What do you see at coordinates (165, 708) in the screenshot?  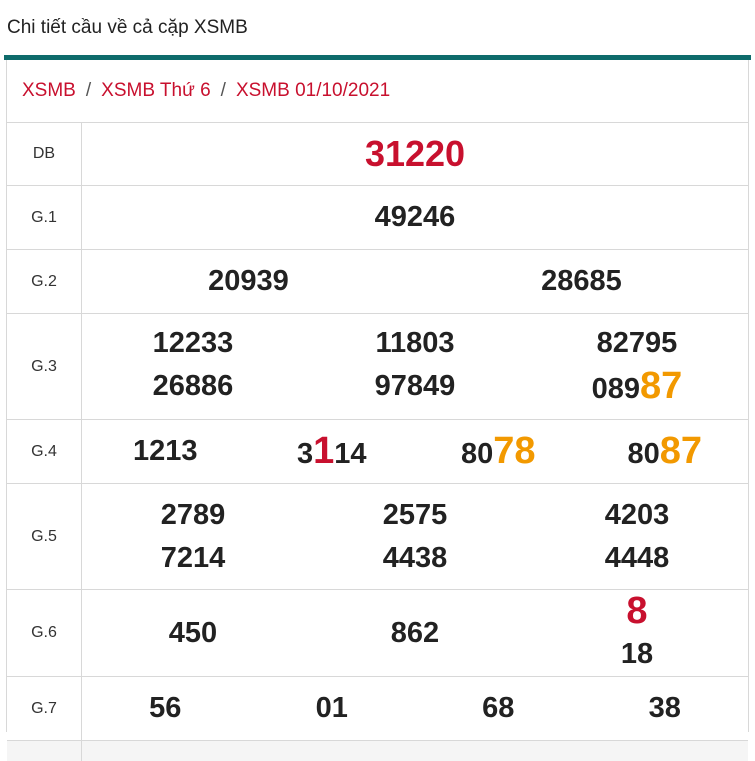 I see `prize-number: 56` at bounding box center [165, 708].